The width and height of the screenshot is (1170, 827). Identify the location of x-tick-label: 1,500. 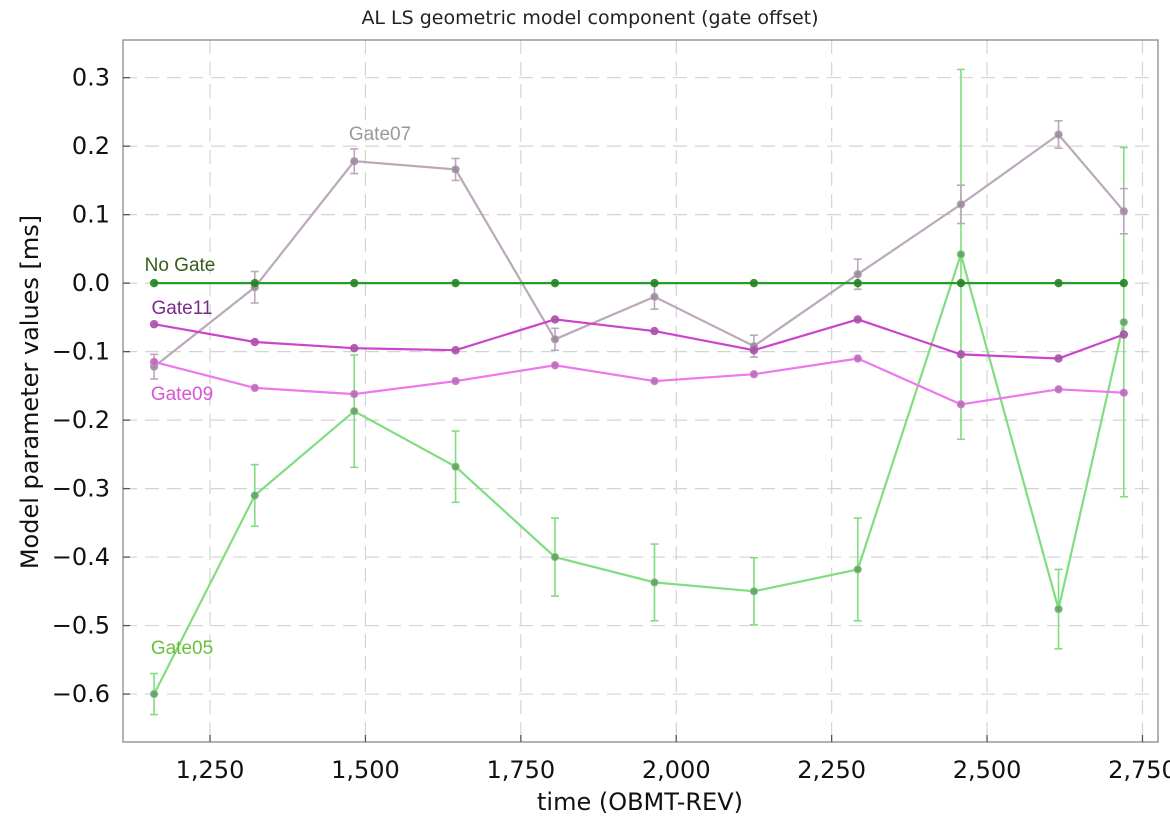
(365, 770).